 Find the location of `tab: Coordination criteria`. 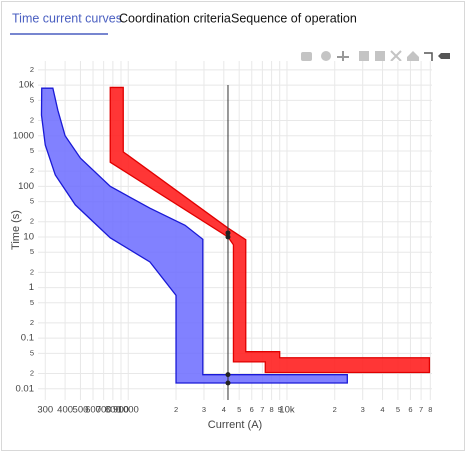

tab: Coordination criteria is located at coordinates (175, 18).